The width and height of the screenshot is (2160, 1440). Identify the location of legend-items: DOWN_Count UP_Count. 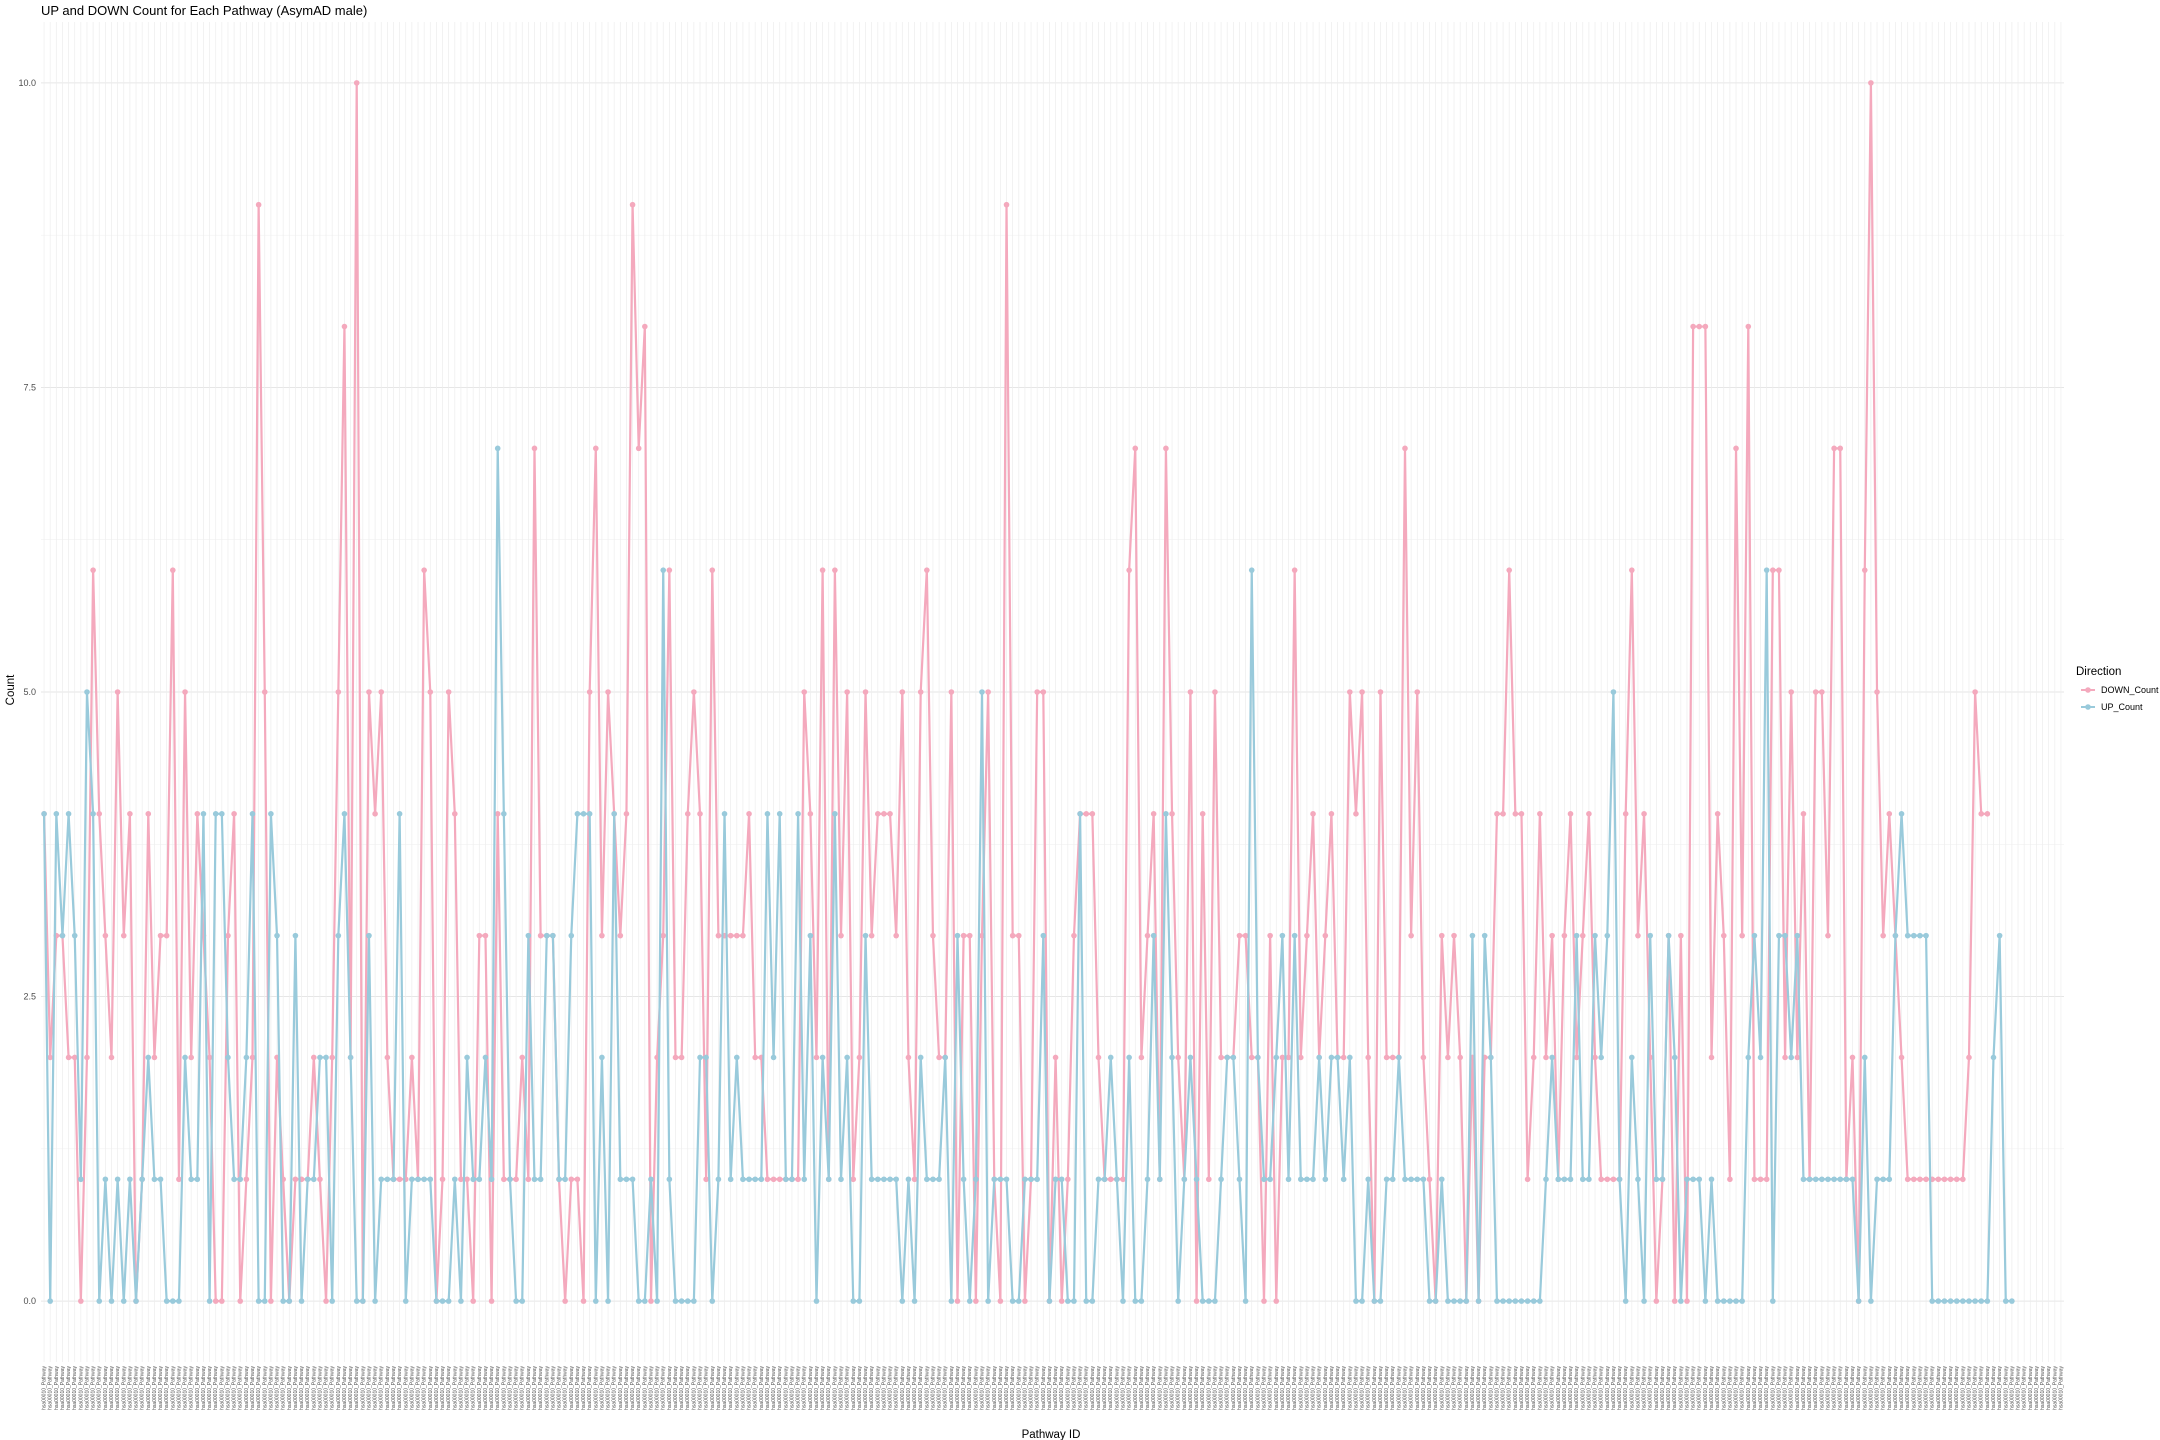
(2120, 698).